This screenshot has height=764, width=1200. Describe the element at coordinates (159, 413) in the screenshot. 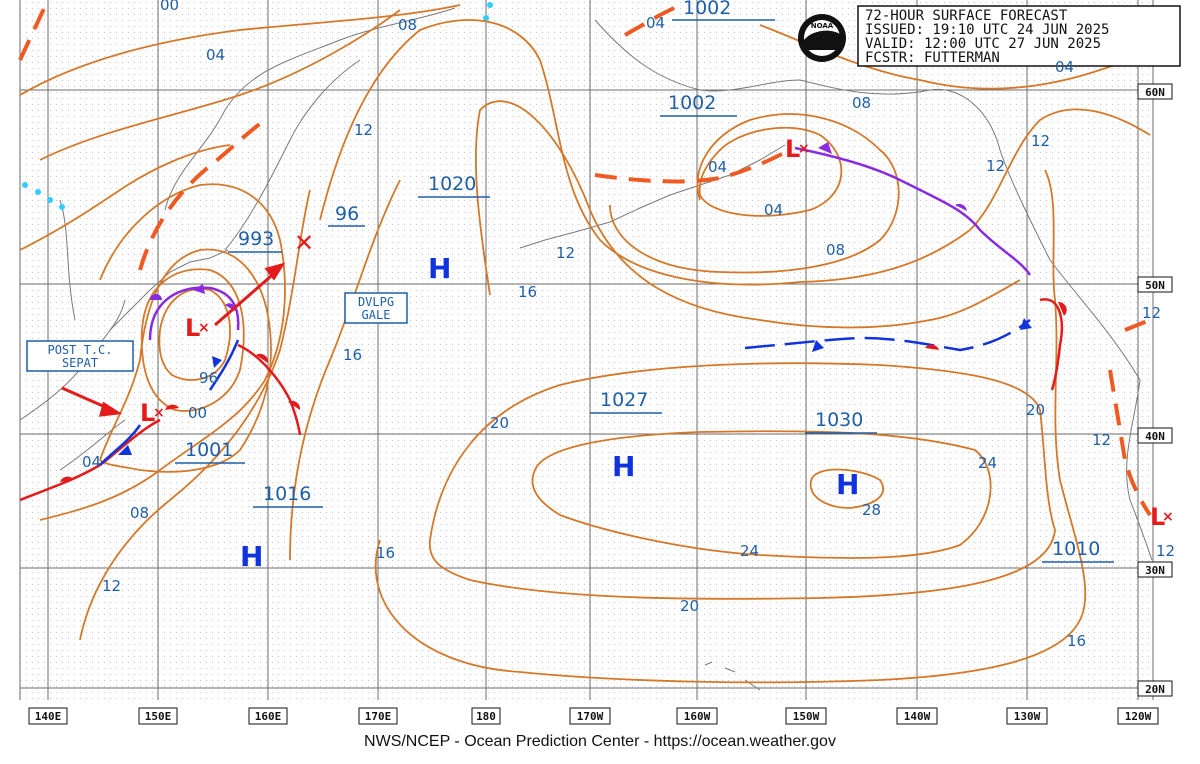

I see `low-center-x-1001: ×` at that location.